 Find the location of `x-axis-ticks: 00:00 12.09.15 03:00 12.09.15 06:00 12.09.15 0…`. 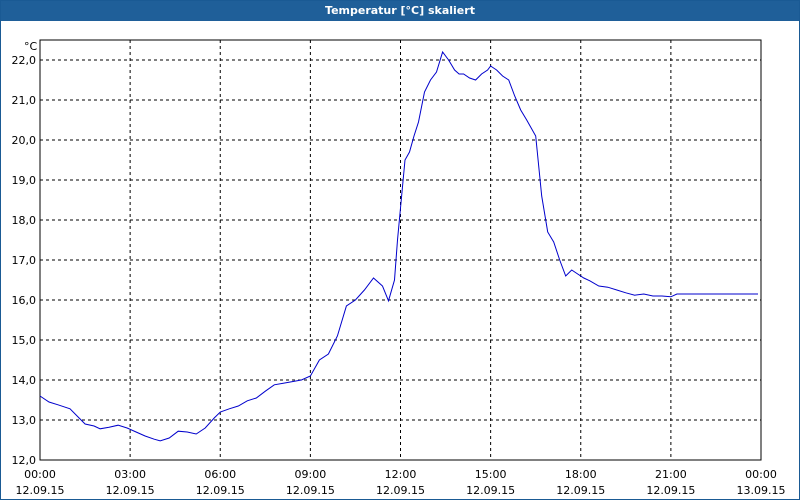

x-axis-ticks: 00:00 12.09.15 03:00 12.09.15 06:00 12.09.15 0… is located at coordinates (401, 482).